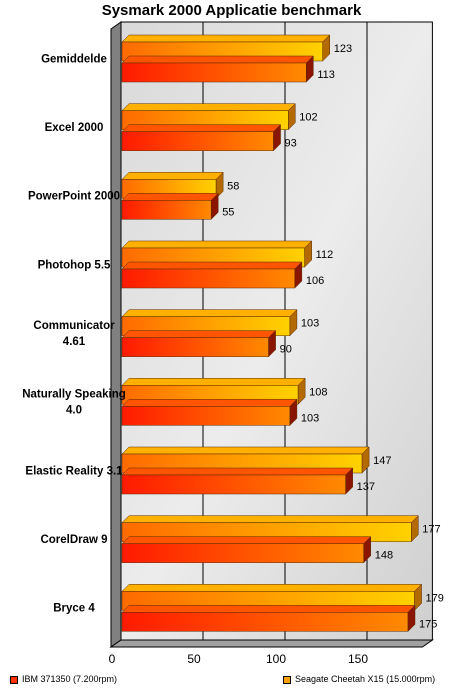 The height and width of the screenshot is (689, 463). Describe the element at coordinates (74, 342) in the screenshot. I see `category-label: 4.61` at that location.